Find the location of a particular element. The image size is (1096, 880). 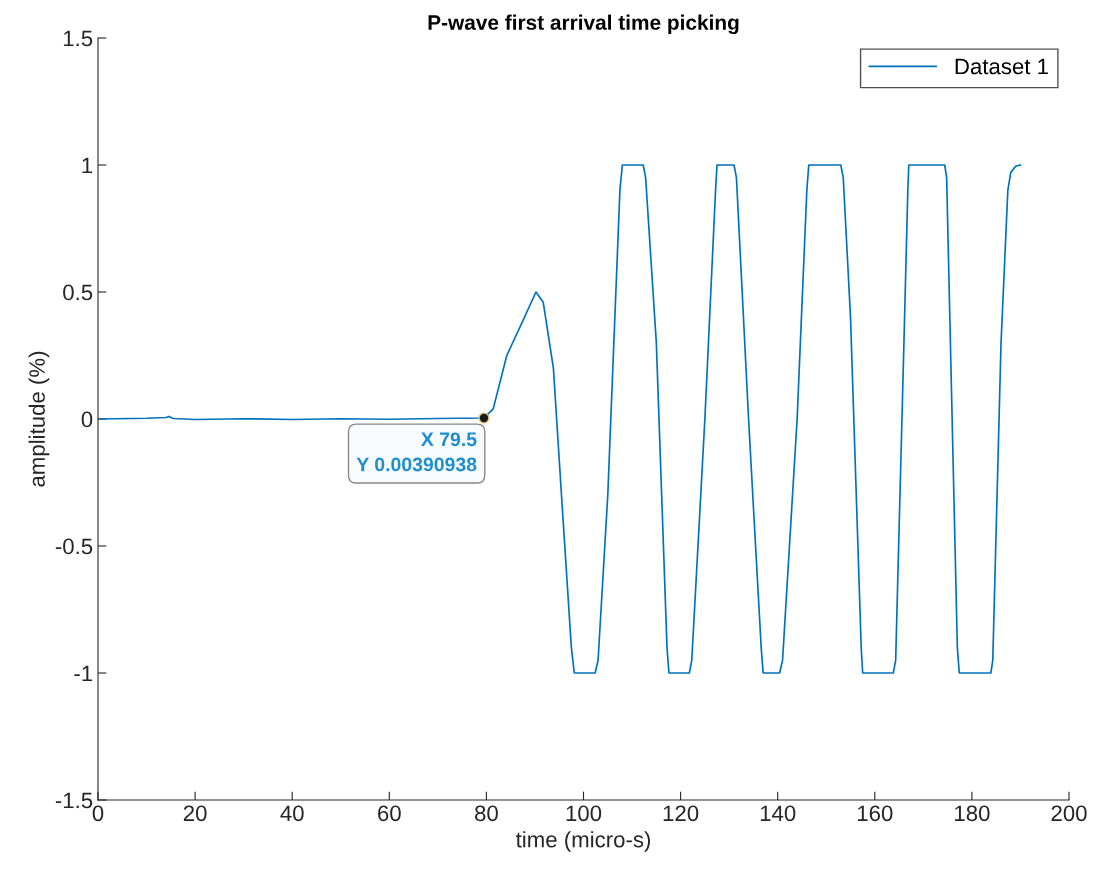

y-tick-label: -1 is located at coordinates (83, 673).